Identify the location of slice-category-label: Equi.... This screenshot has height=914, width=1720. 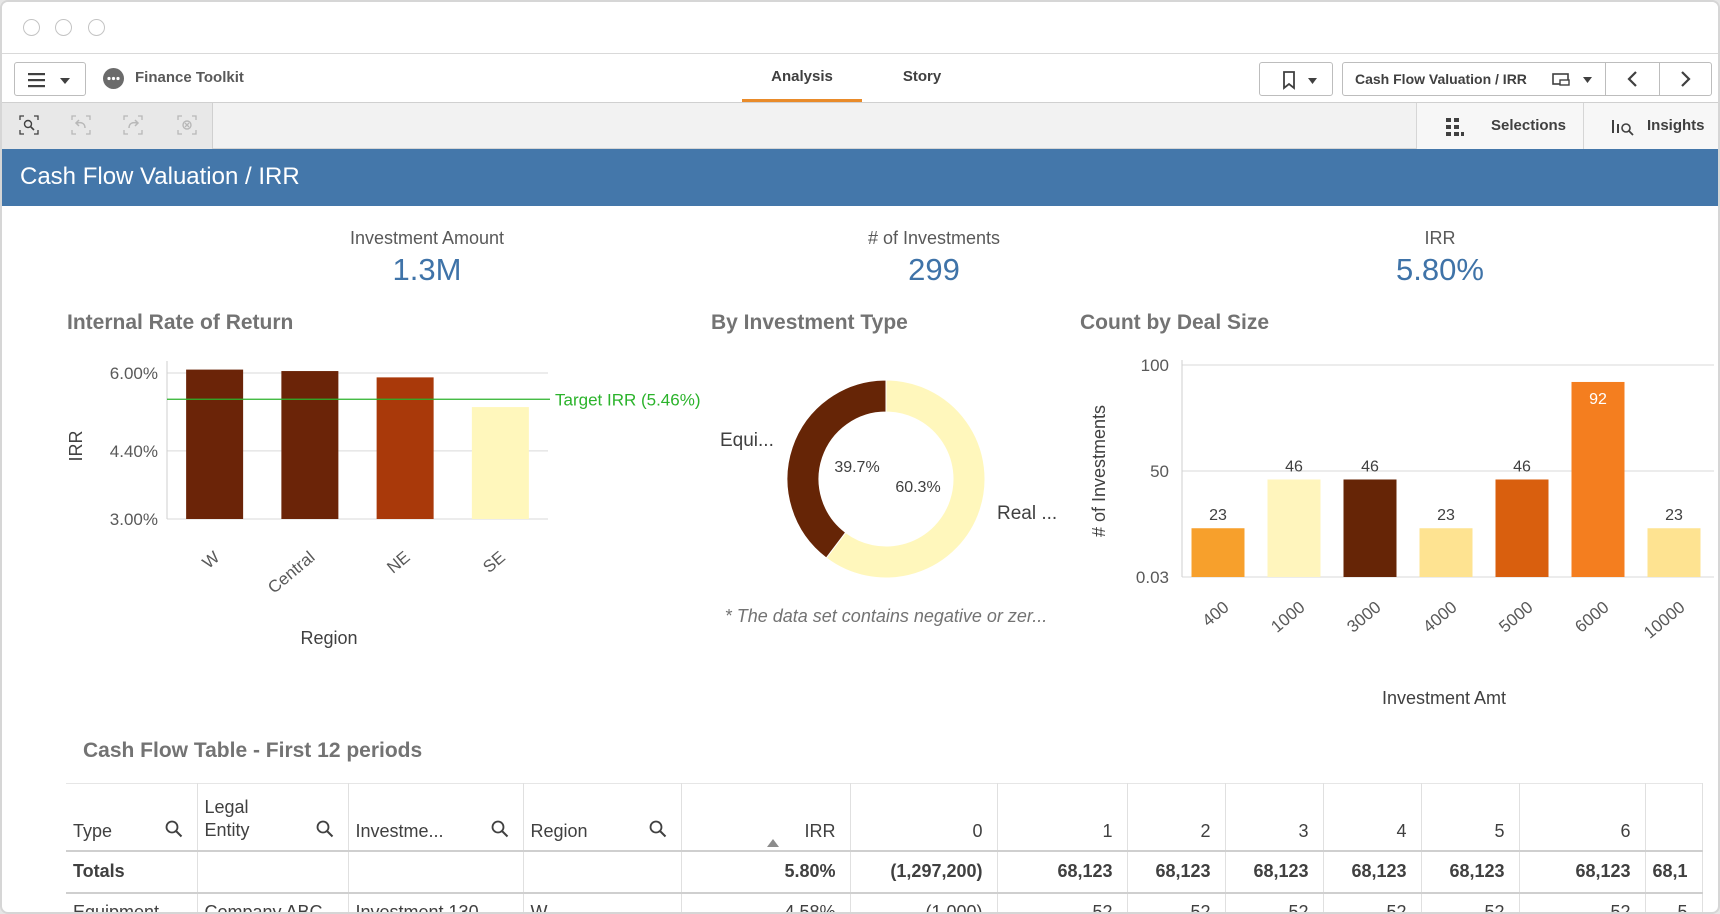
(747, 440).